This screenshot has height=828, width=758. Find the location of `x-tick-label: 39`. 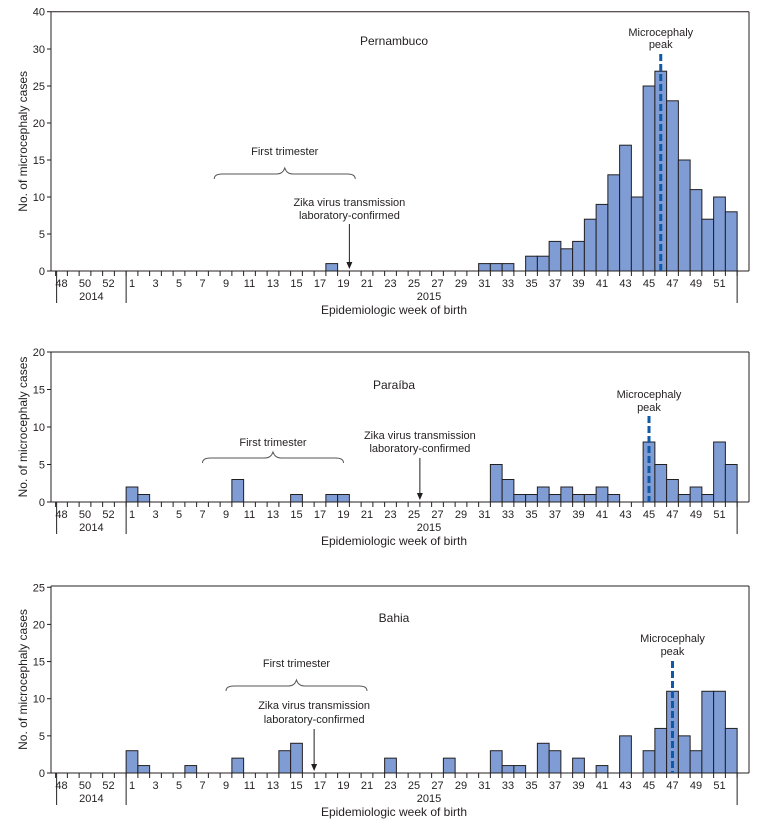

x-tick-label: 39 is located at coordinates (578, 786).